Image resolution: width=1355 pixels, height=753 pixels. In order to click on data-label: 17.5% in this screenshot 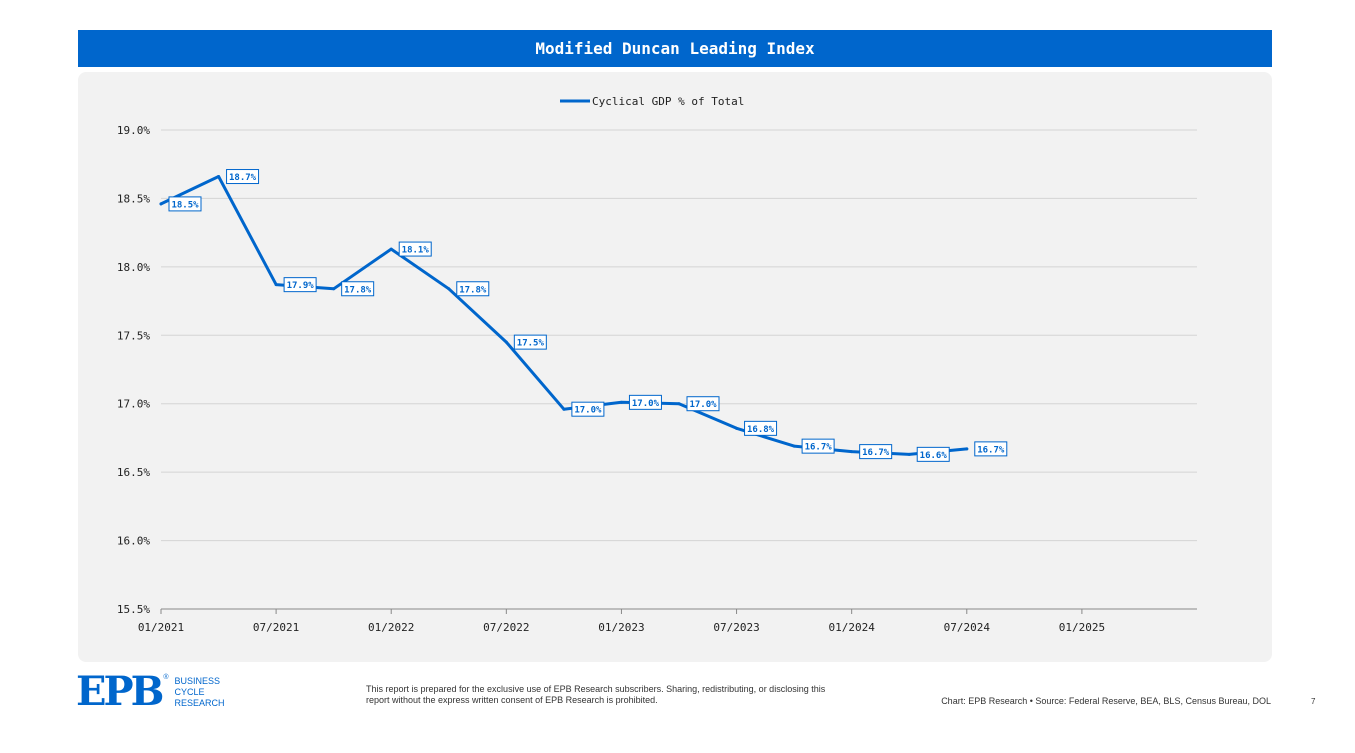, I will do `click(531, 344)`.